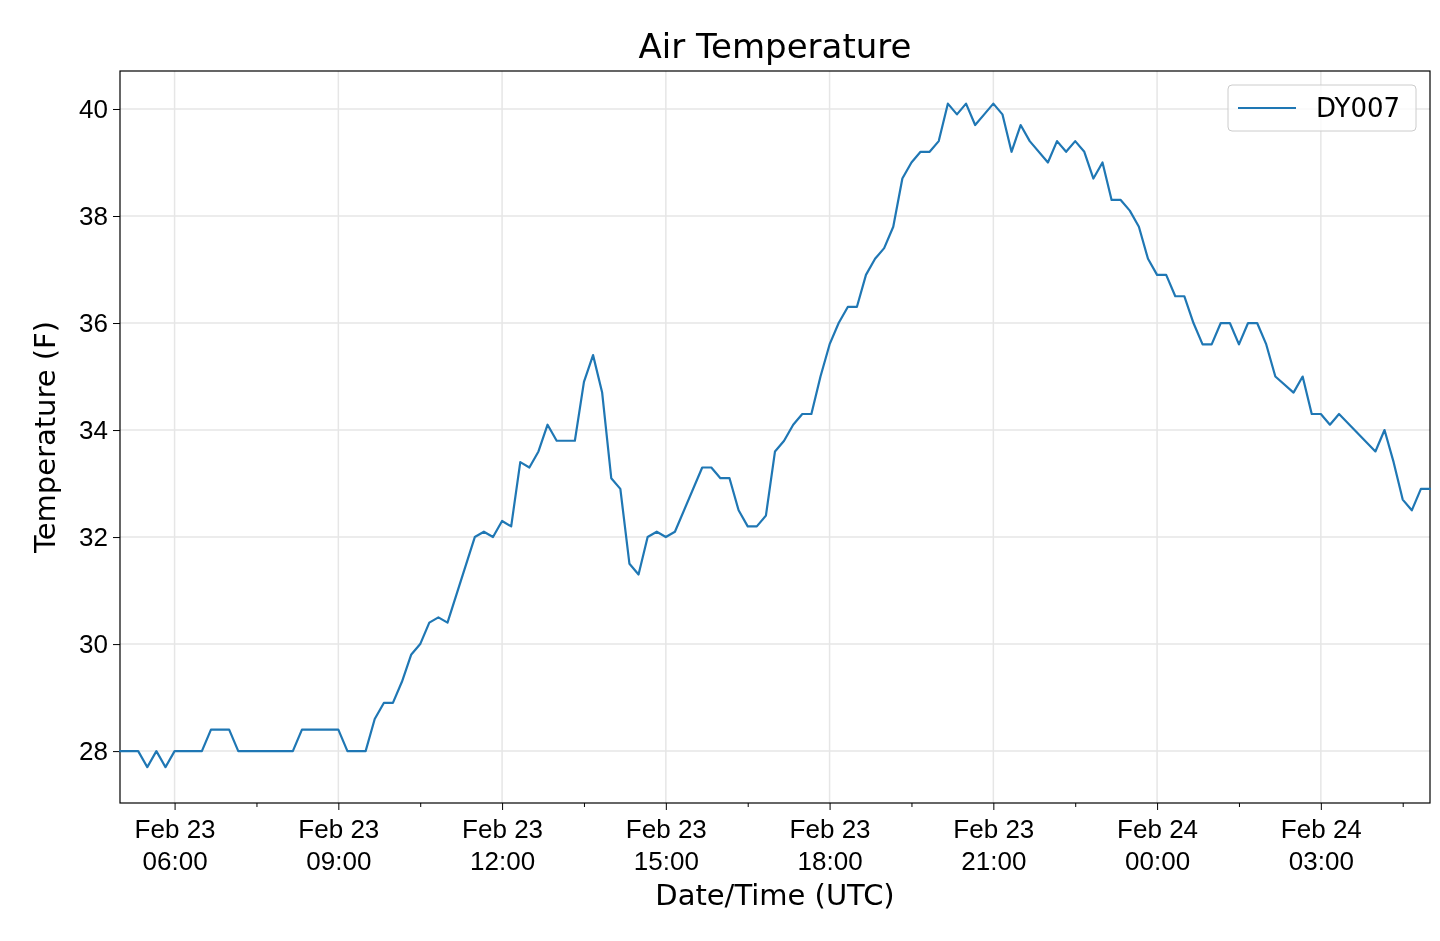 This screenshot has height=941, width=1440. What do you see at coordinates (93, 643) in the screenshot?
I see `y-tick-label: 30` at bounding box center [93, 643].